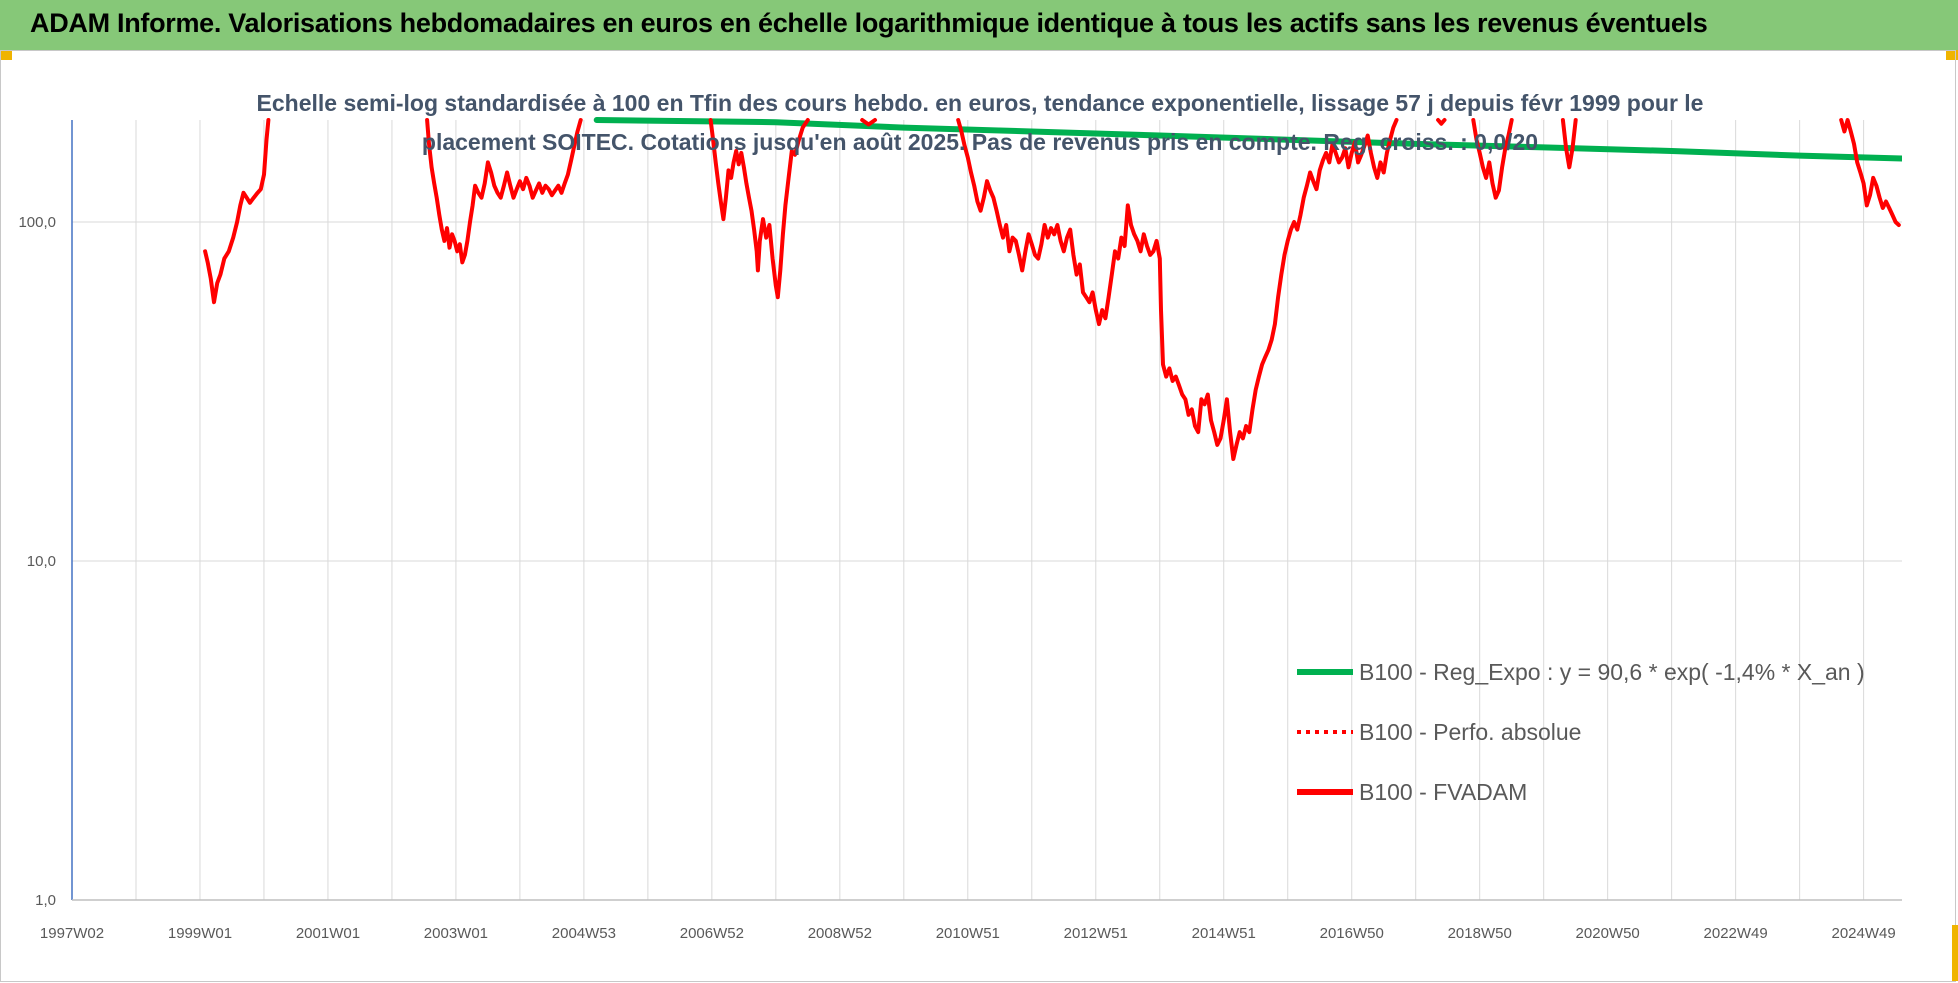  What do you see at coordinates (456, 933) in the screenshot?
I see `x-tick-label: 2003W01` at bounding box center [456, 933].